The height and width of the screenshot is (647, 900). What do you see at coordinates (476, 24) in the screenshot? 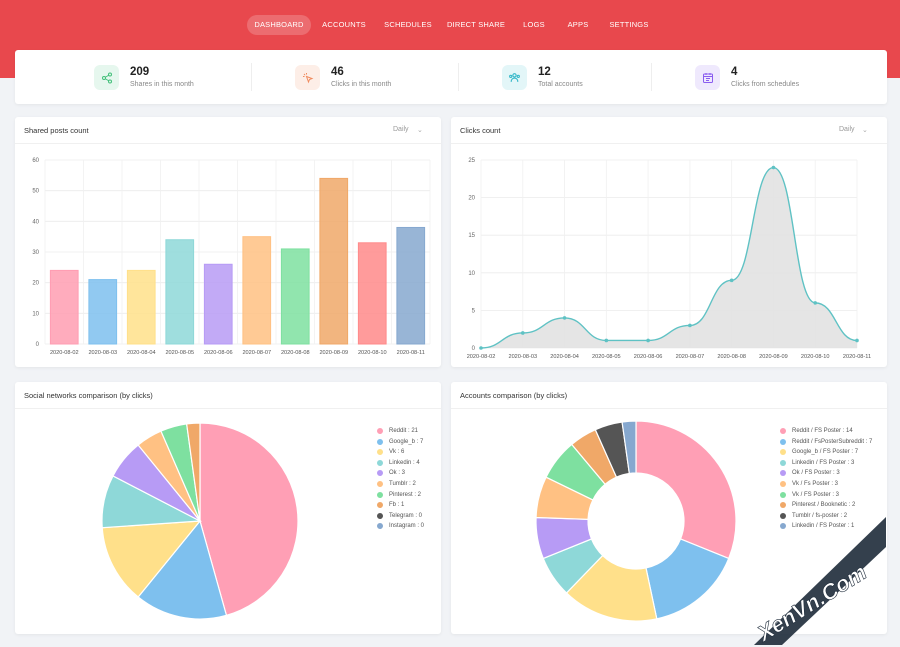
I see `nav-direct-share: DIRECT SHARE` at bounding box center [476, 24].